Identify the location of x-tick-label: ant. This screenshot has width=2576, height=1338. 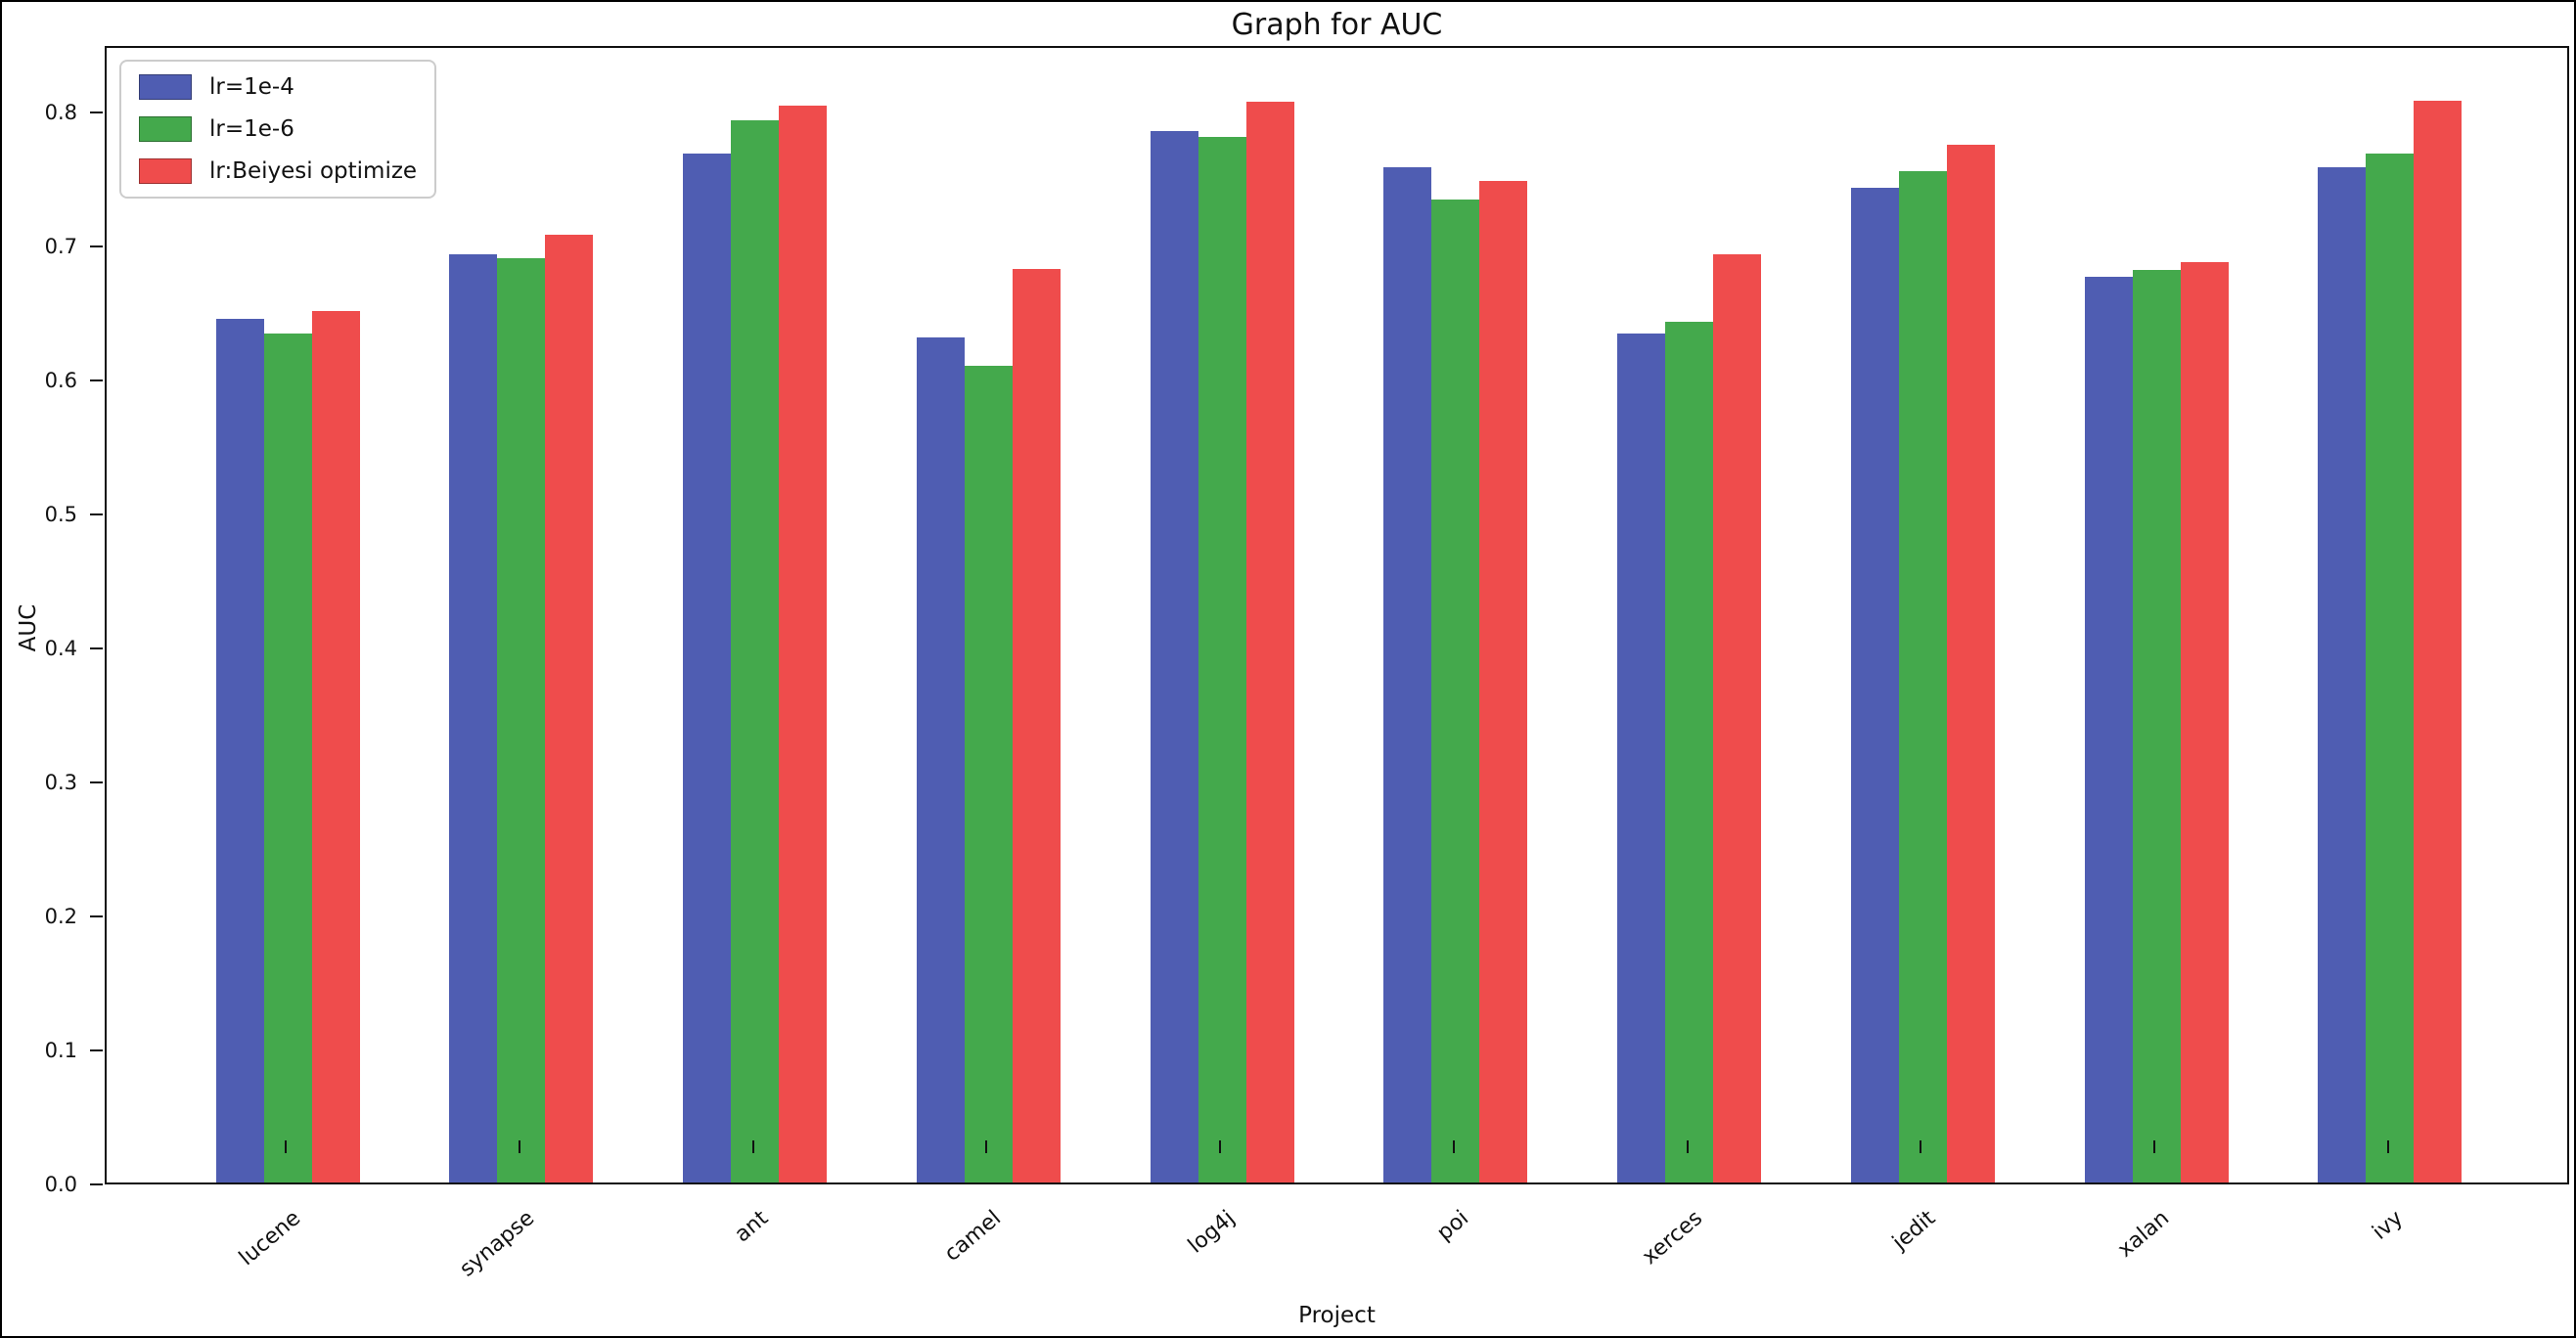
(751, 1227).